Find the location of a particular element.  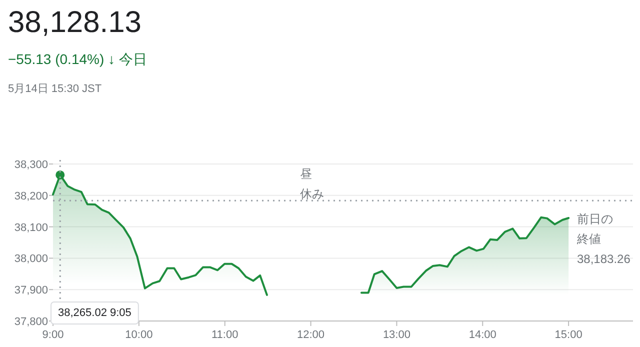

text: 5月14日 15:30 JST is located at coordinates (55, 89).